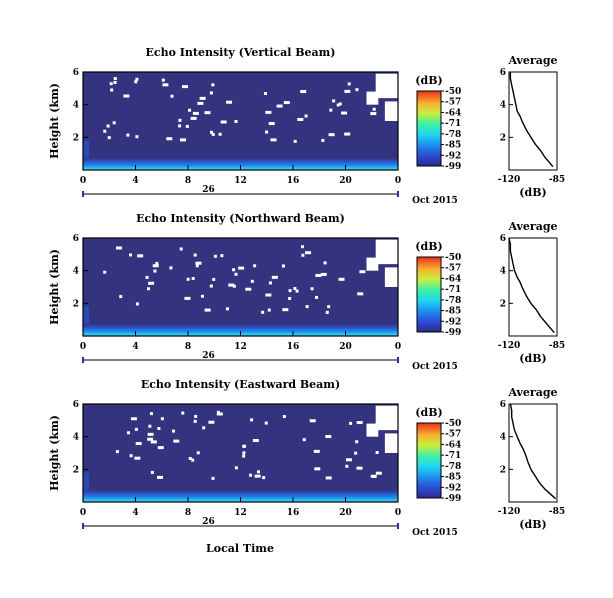  What do you see at coordinates (557, 512) in the screenshot?
I see `profile-x-tick-label: -85` at bounding box center [557, 512].